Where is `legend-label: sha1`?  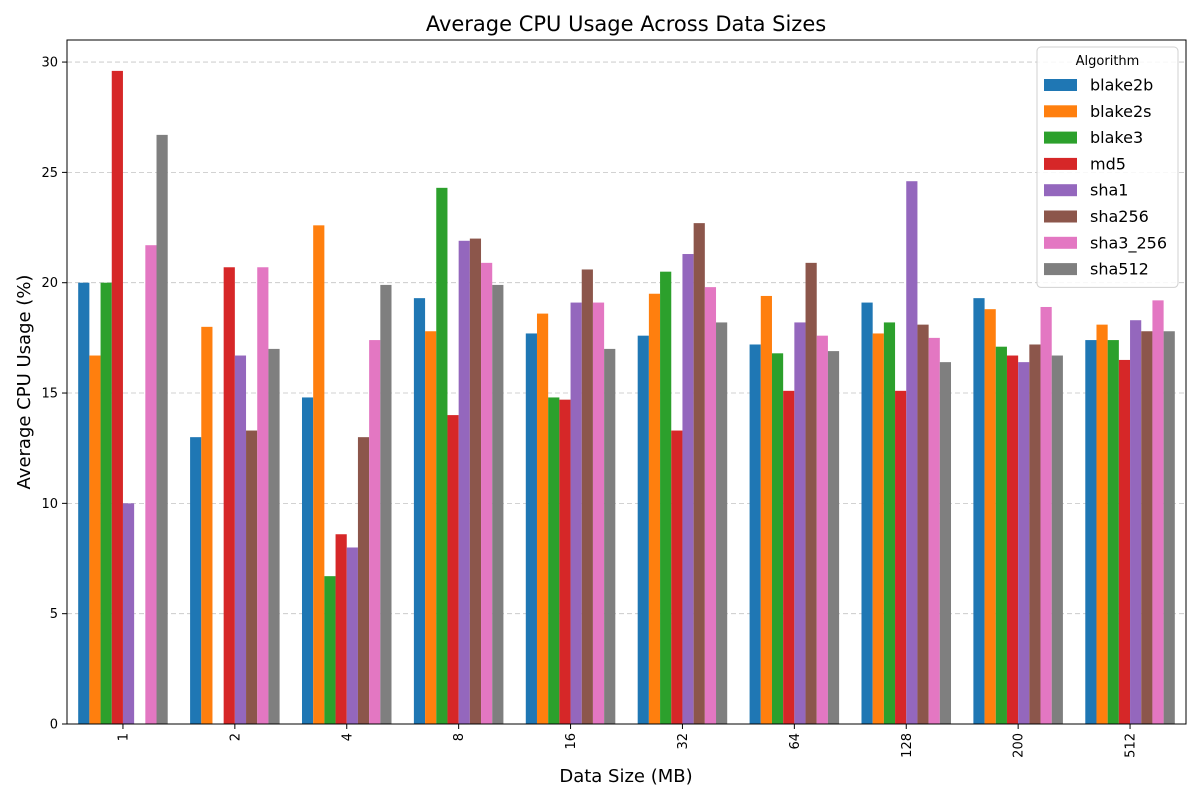
legend-label: sha1 is located at coordinates (1109, 190).